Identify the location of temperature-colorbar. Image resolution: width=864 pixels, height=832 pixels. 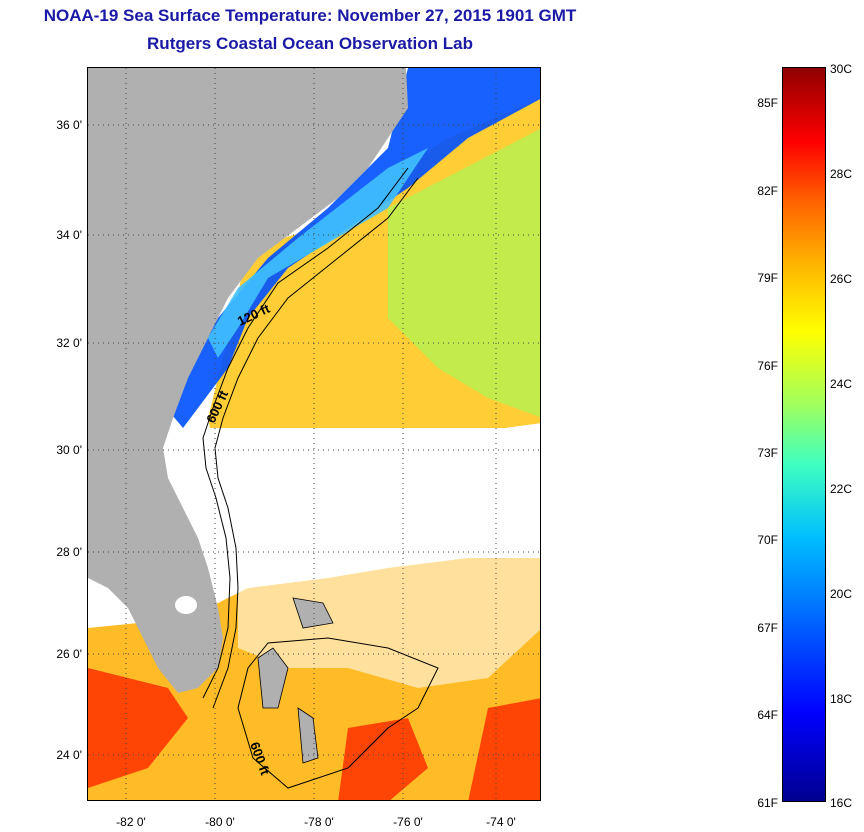
(804, 434).